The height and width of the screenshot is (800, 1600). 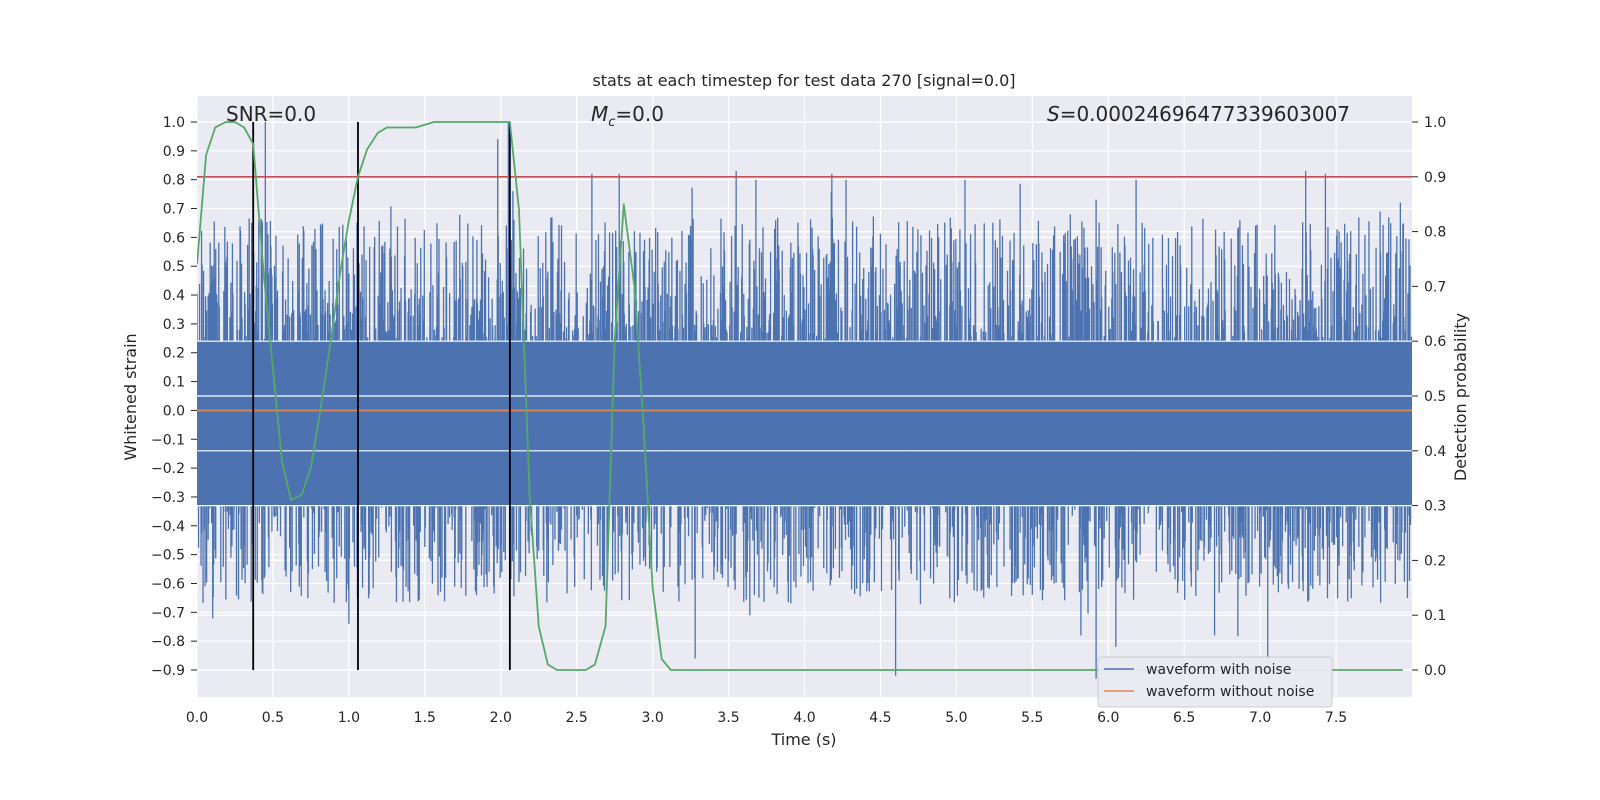 I want to click on x-axis-label: Time (s), so click(x=803, y=739).